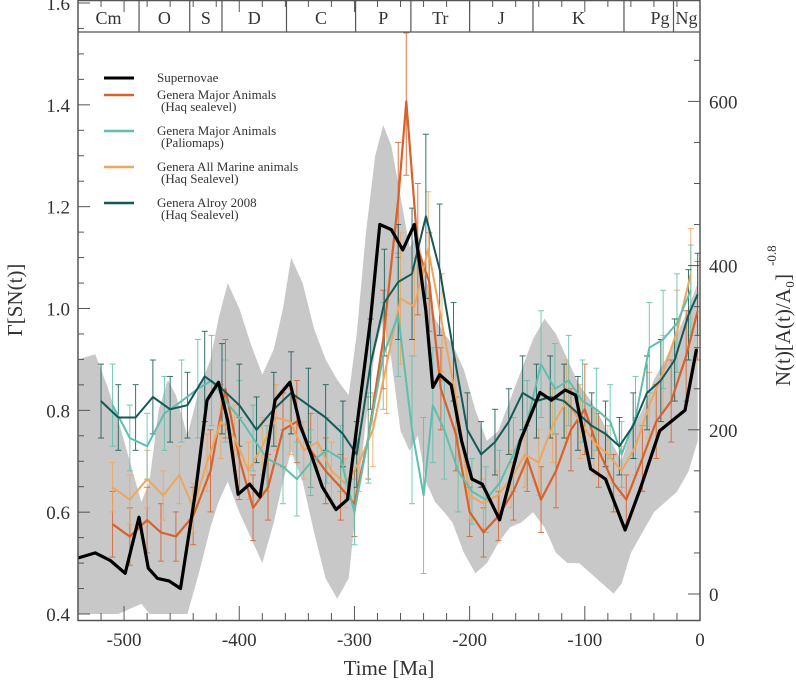  Describe the element at coordinates (714, 595) in the screenshot. I see `y-right-tick-label: 0` at that location.